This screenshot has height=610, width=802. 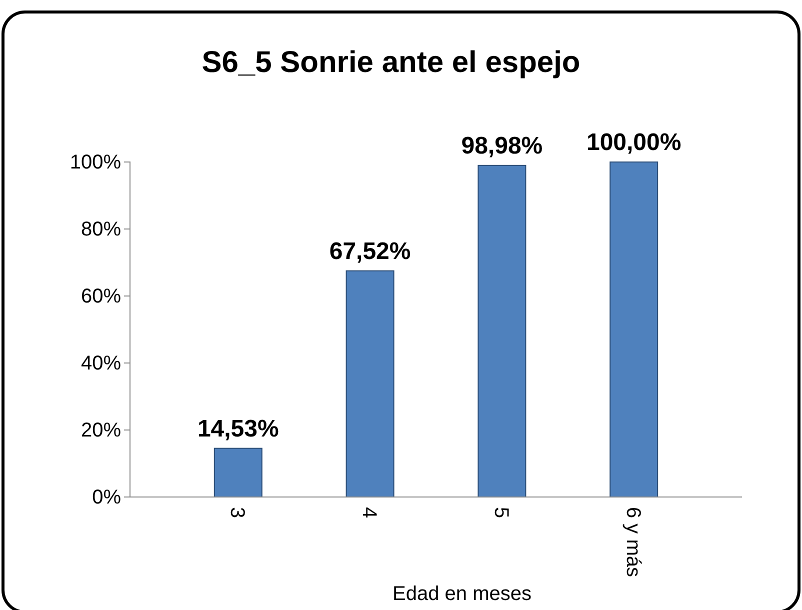 I want to click on y-tick-label: 40%, so click(x=101, y=363).